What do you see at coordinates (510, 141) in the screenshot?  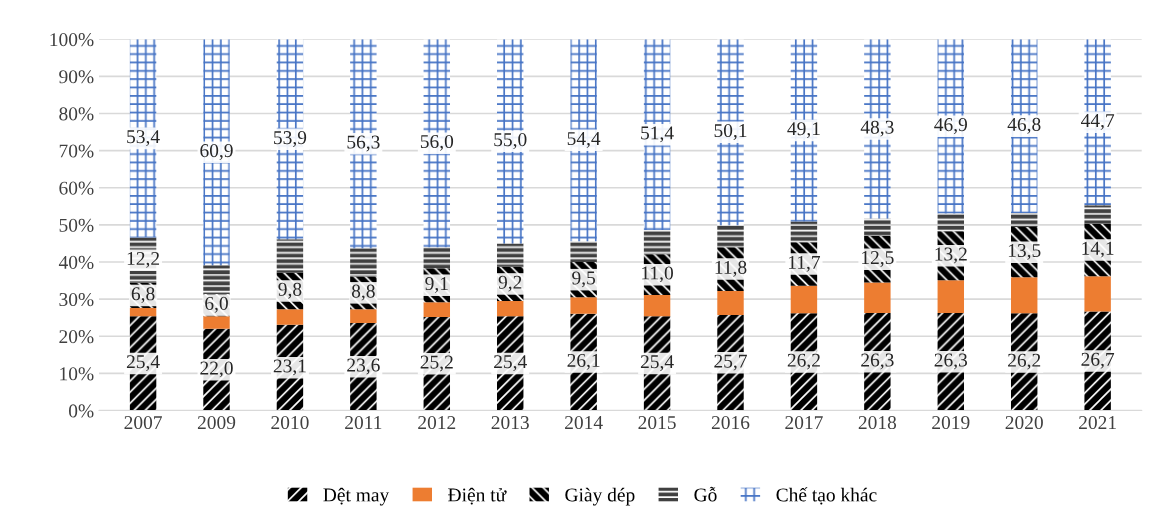 I see `data-label: 55,0` at bounding box center [510, 141].